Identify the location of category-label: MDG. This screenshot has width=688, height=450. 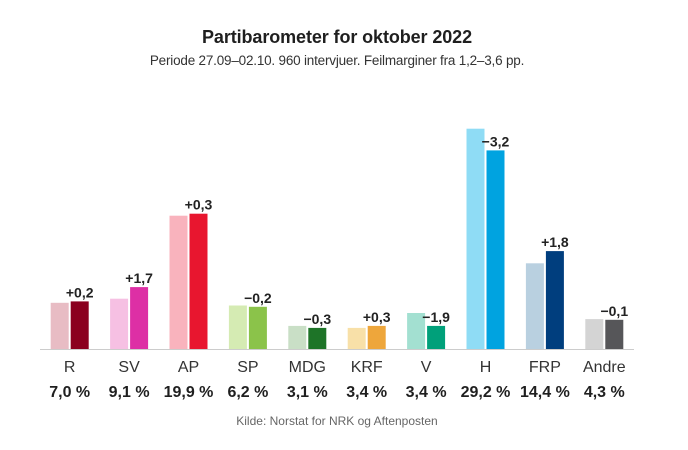
(307, 367).